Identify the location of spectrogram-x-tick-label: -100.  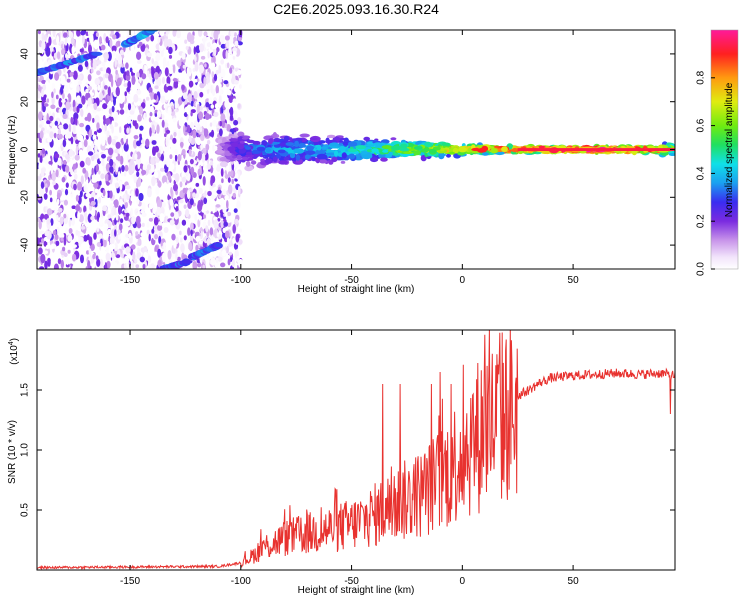
(241, 280).